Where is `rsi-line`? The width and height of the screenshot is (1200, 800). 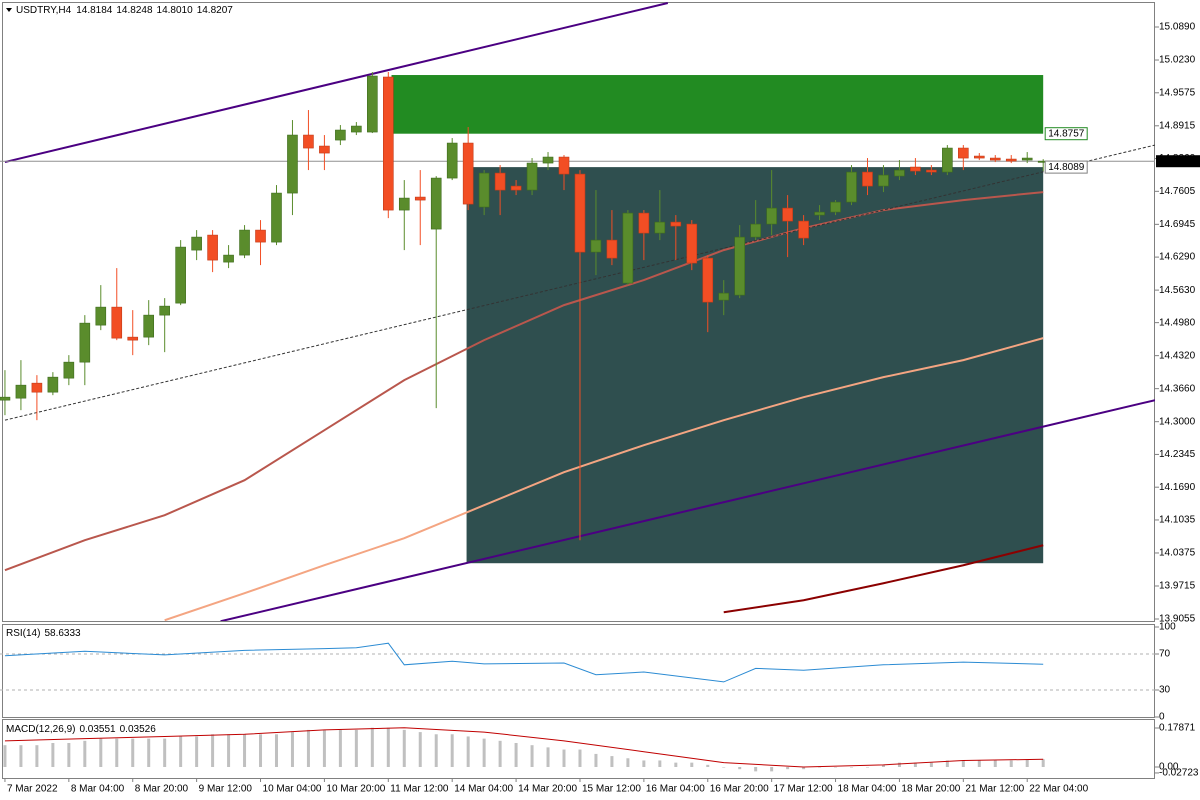
rsi-line is located at coordinates (524, 662).